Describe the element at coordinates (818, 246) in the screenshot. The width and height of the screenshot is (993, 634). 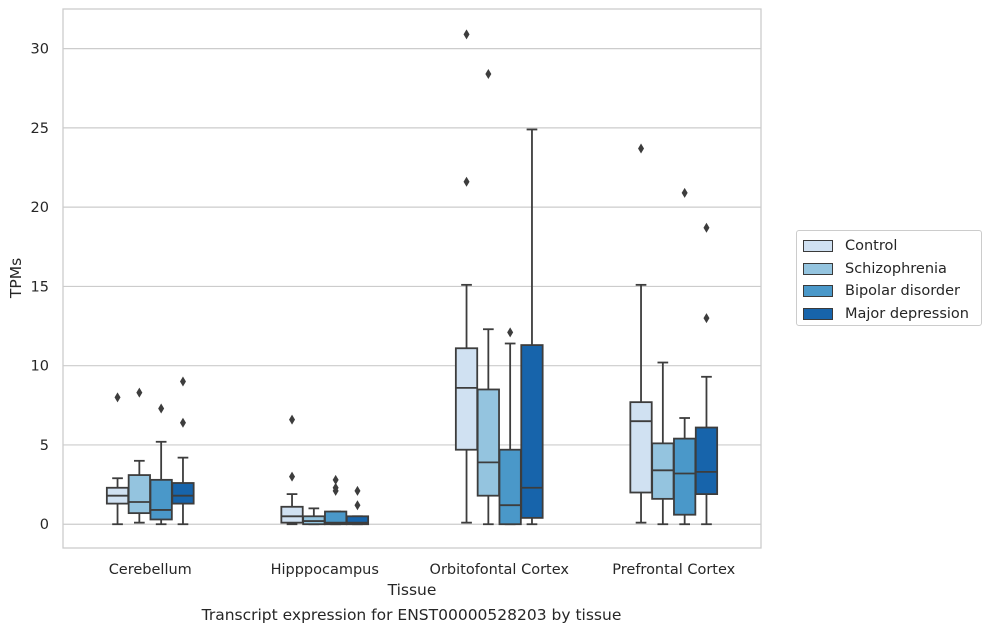
I see `legend-swatch-control` at that location.